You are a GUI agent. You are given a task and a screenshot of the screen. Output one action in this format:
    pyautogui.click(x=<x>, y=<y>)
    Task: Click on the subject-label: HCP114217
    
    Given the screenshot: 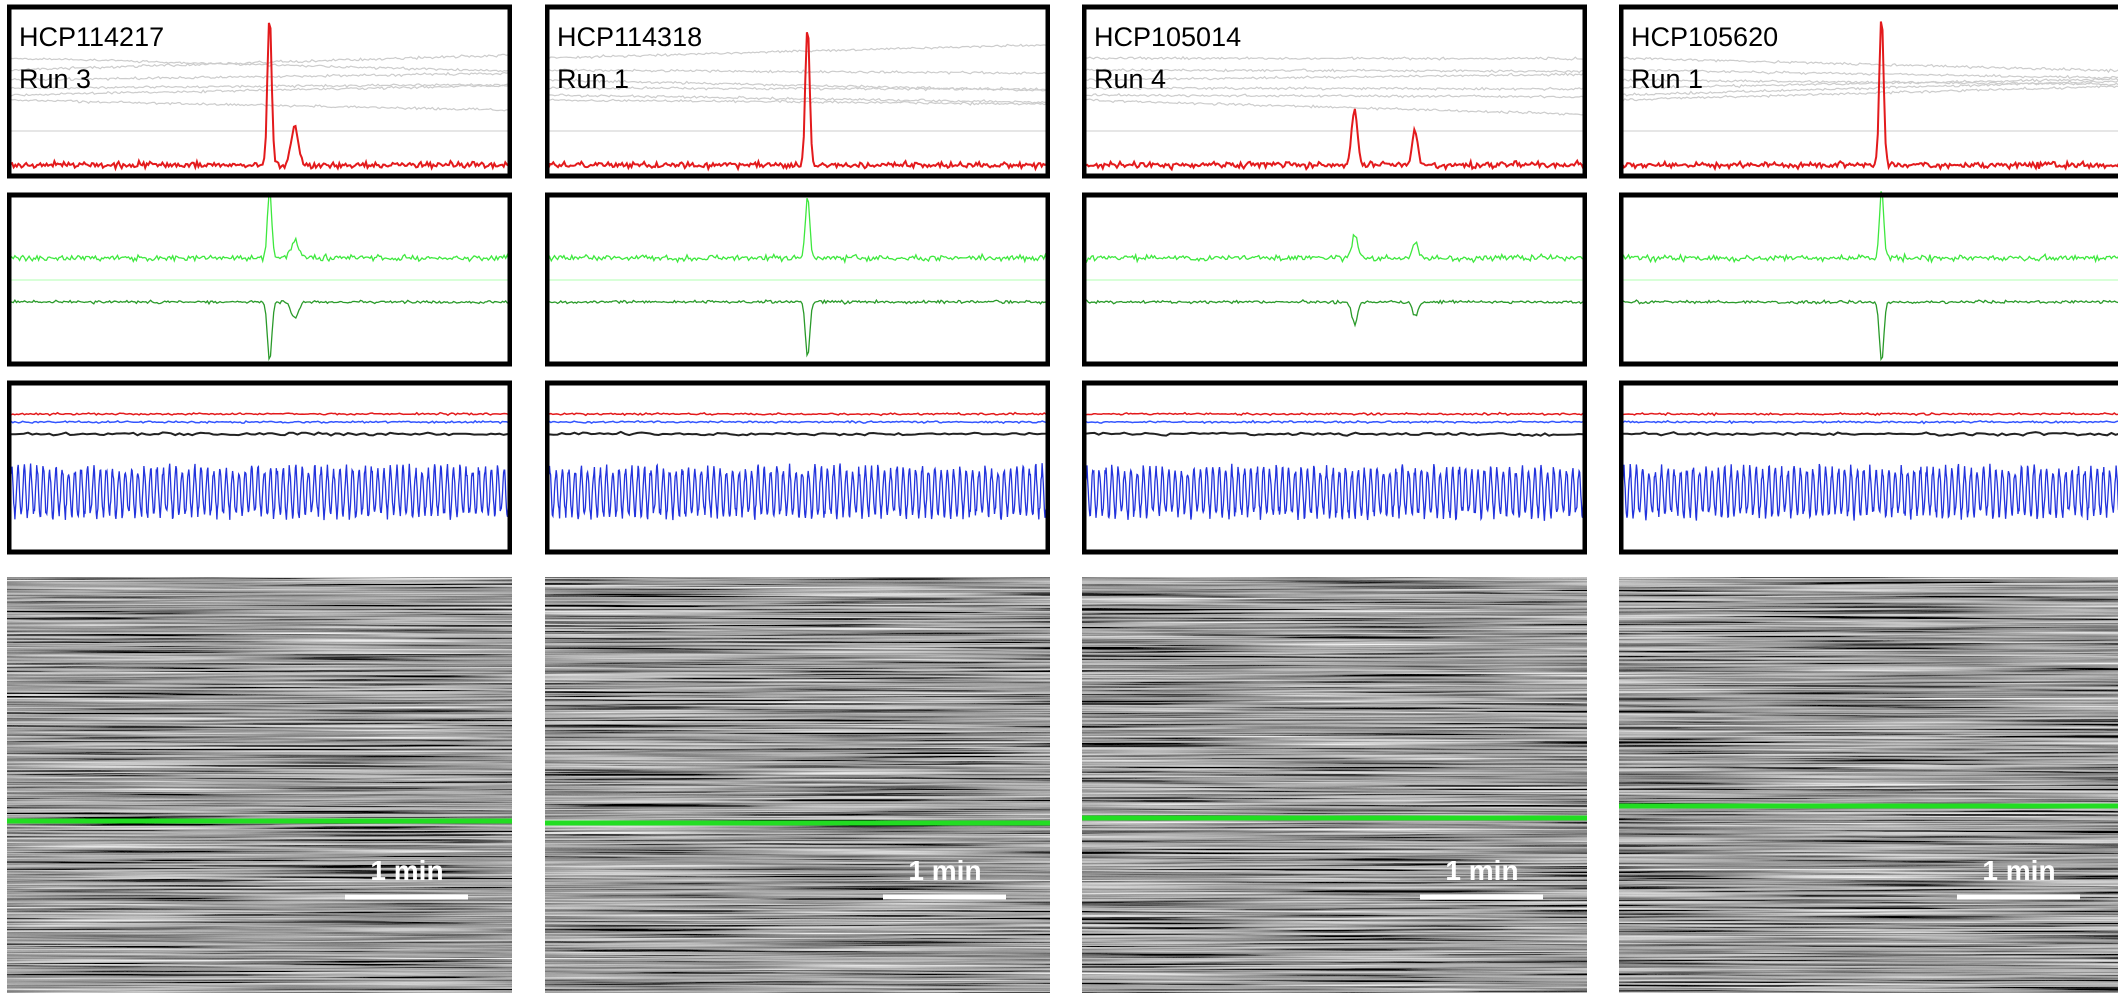 What is the action you would take?
    pyautogui.click(x=91, y=37)
    